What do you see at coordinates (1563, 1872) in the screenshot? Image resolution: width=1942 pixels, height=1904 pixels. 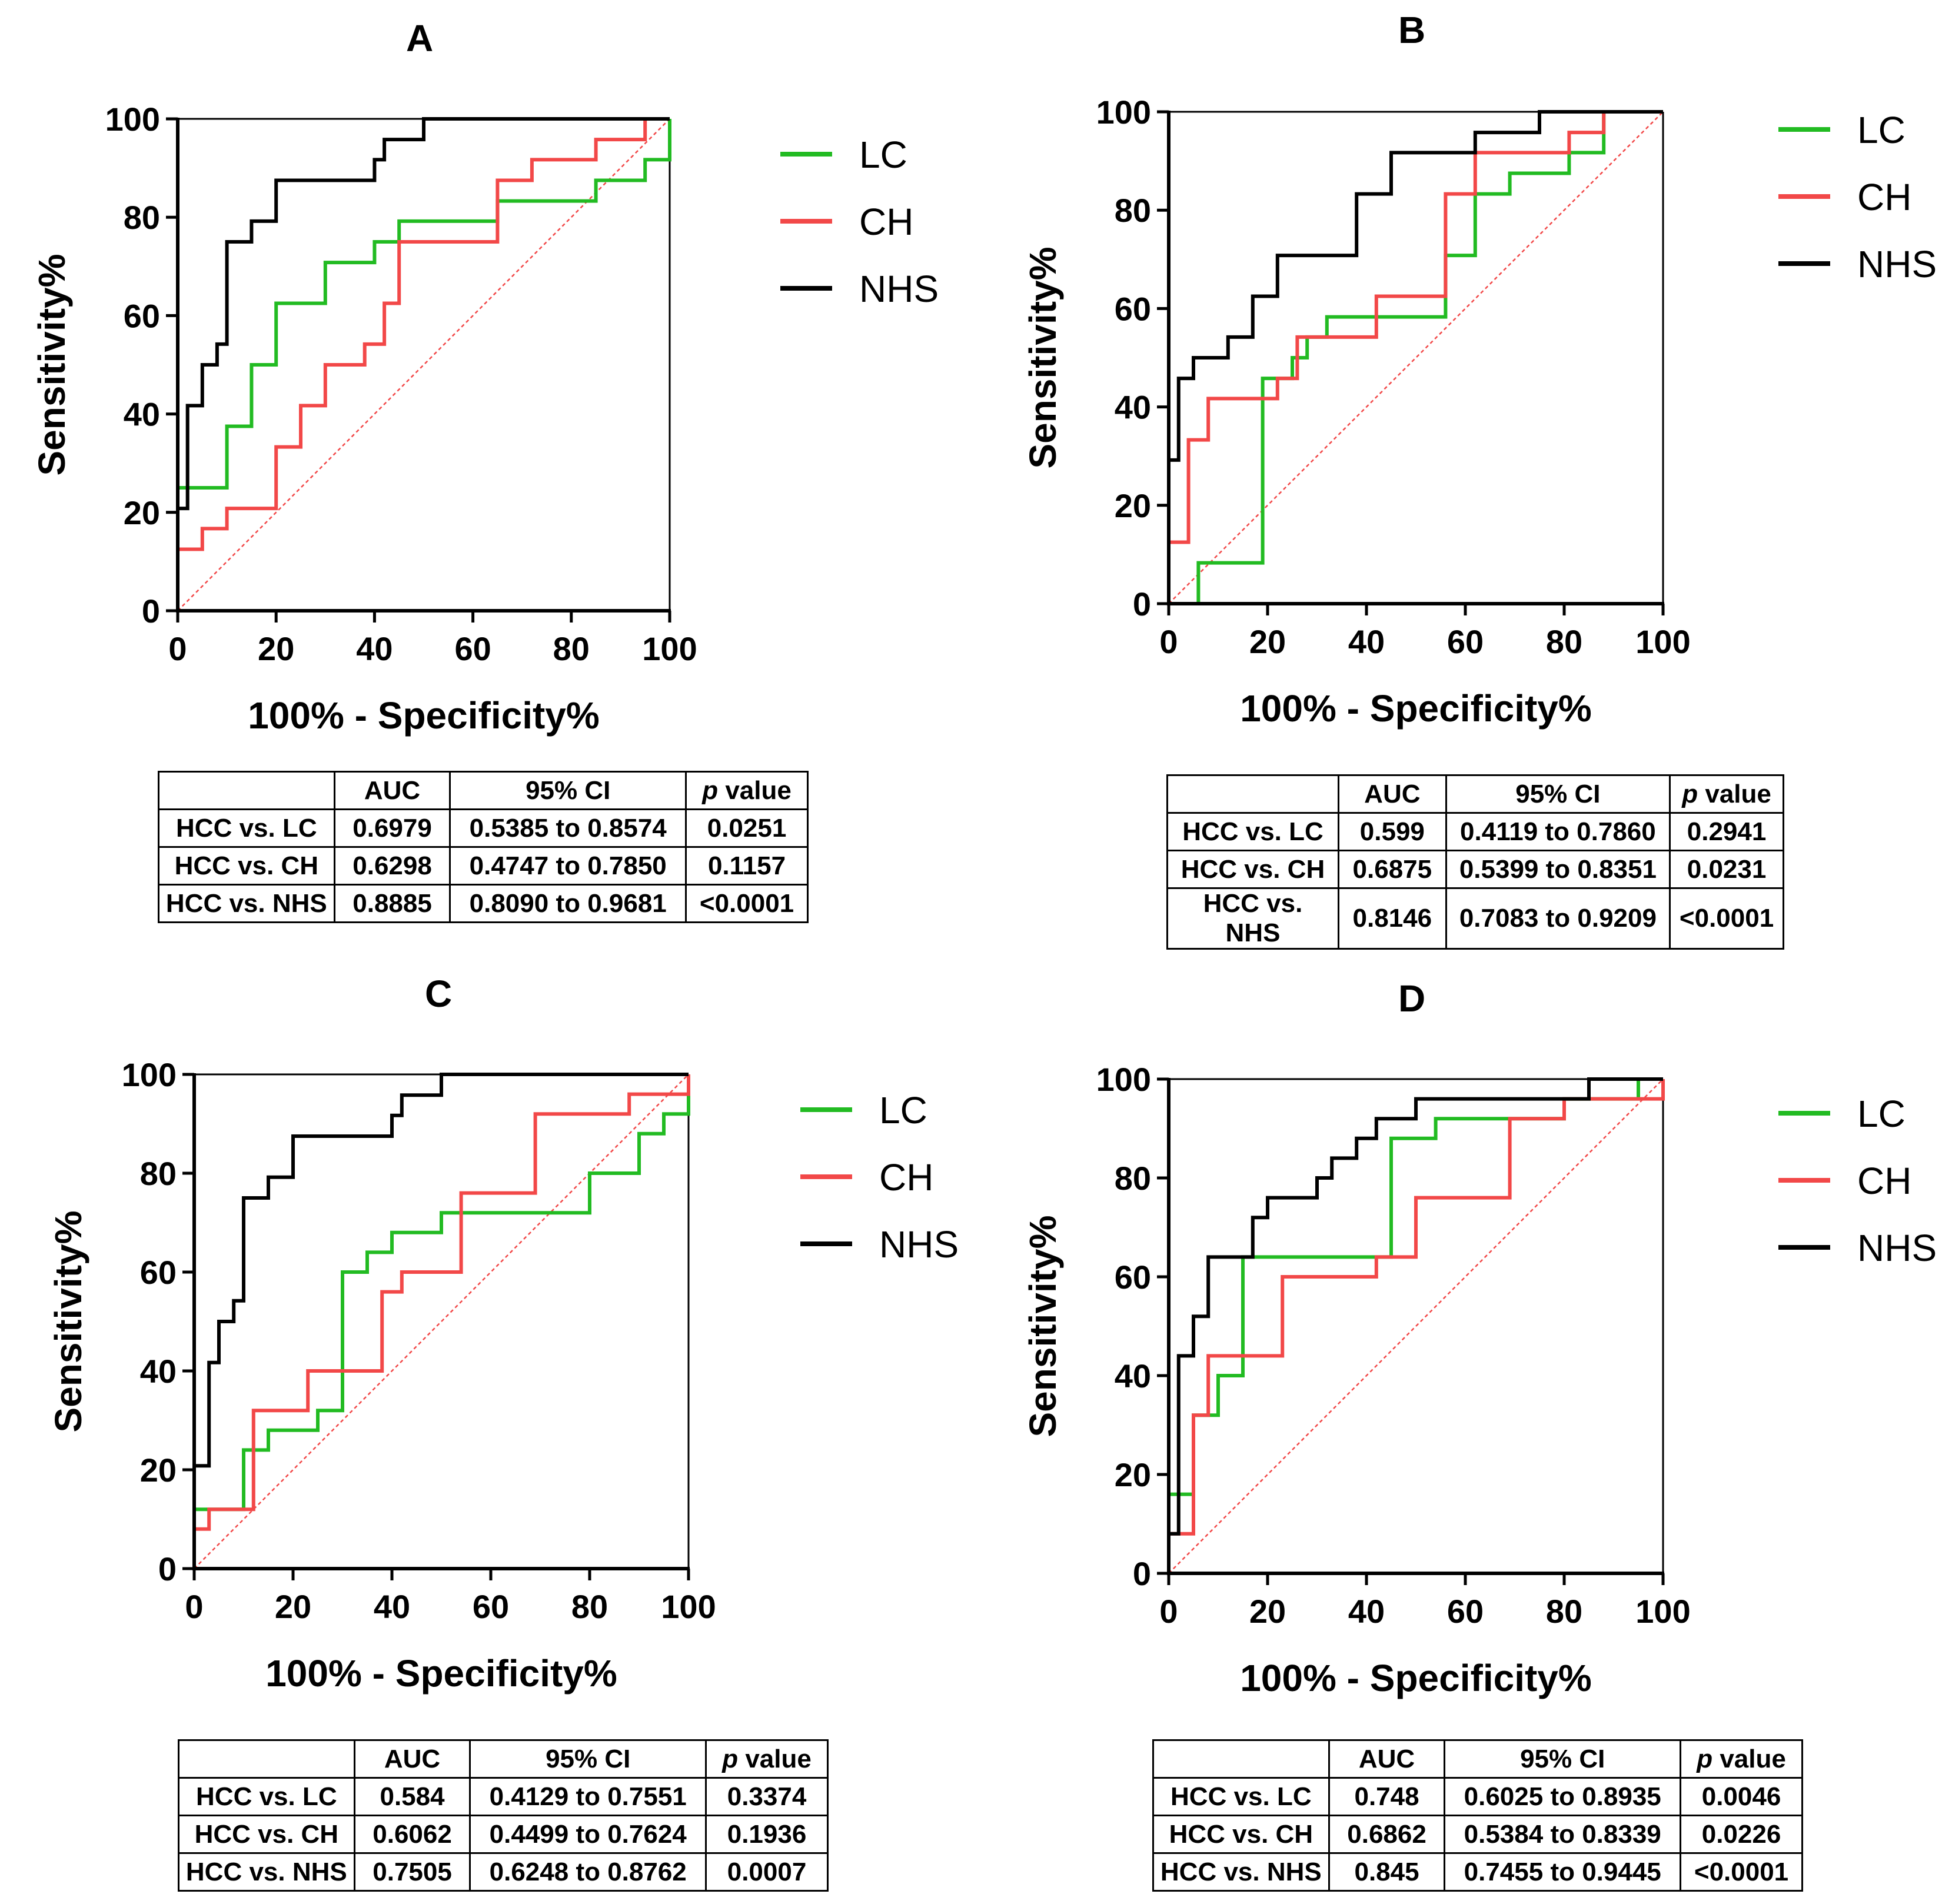 I see `table-cell: 0.7455 to 0.9445` at bounding box center [1563, 1872].